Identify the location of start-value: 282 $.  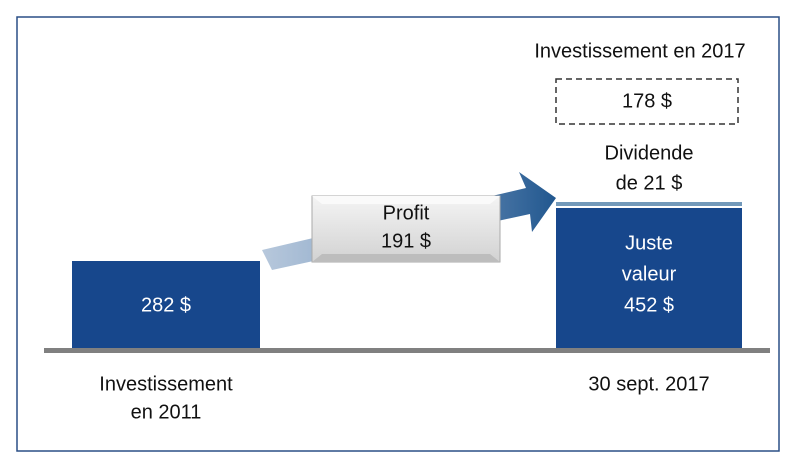
(166, 305).